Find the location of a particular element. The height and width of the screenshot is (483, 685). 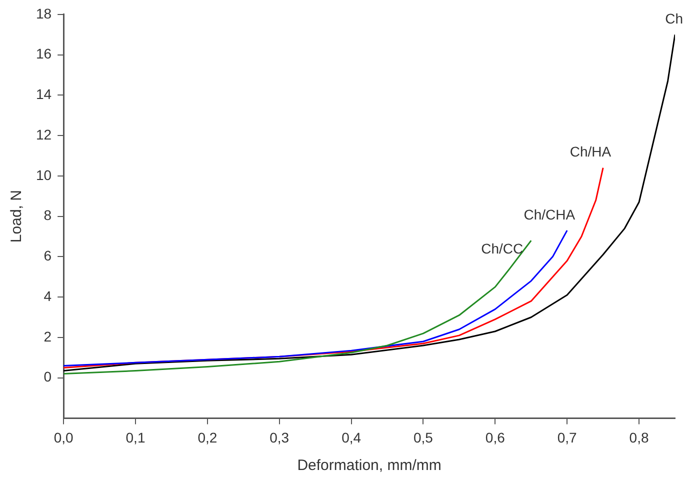

y-tick-label: 18 is located at coordinates (44, 13).